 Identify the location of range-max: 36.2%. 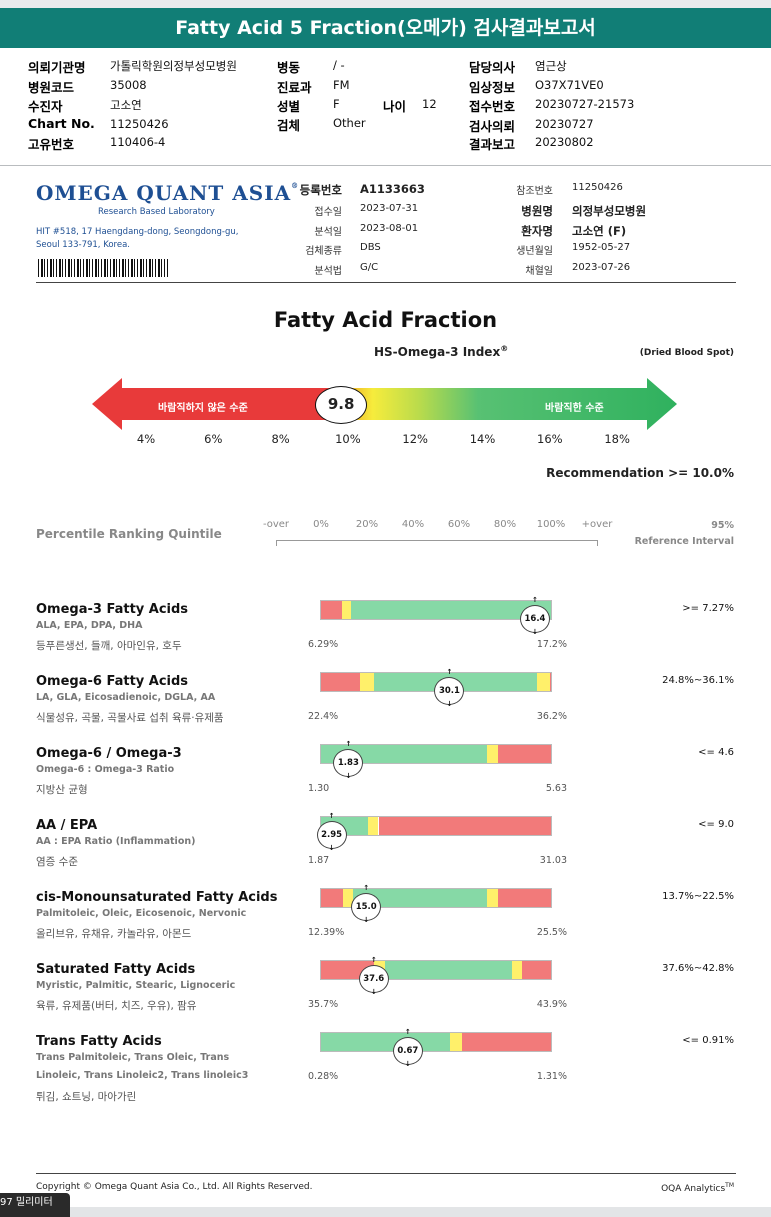
(551, 716).